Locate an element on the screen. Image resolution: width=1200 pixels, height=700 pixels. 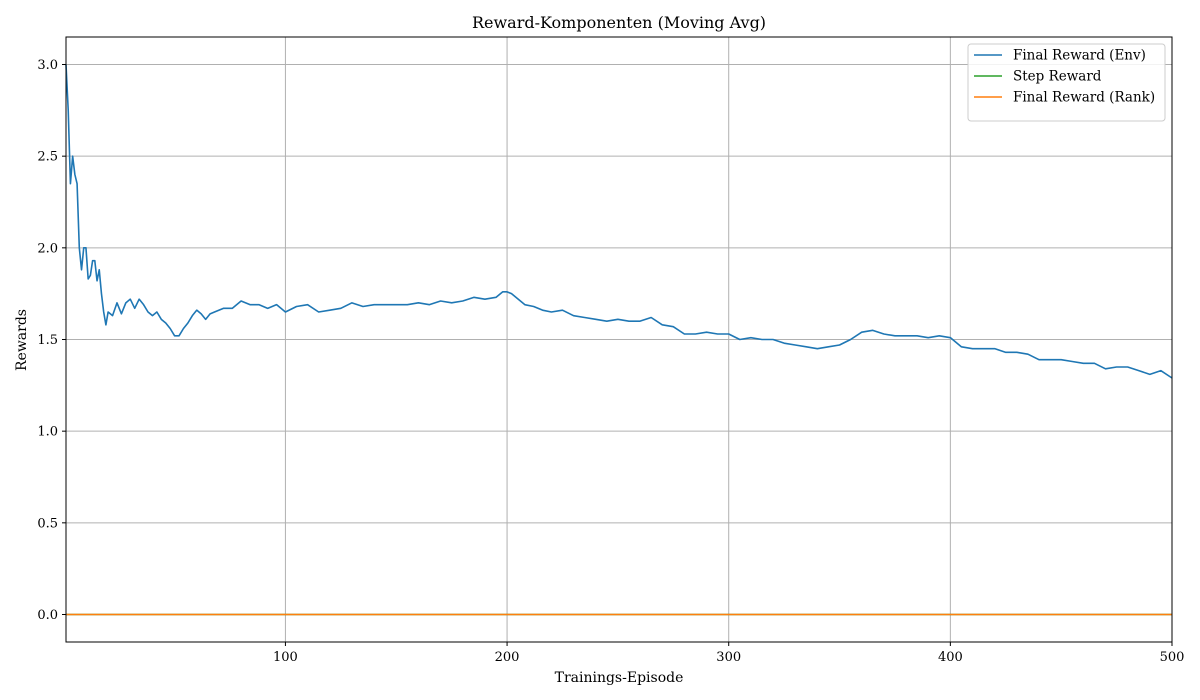
y-tick-label: 0.0 is located at coordinates (47, 615).